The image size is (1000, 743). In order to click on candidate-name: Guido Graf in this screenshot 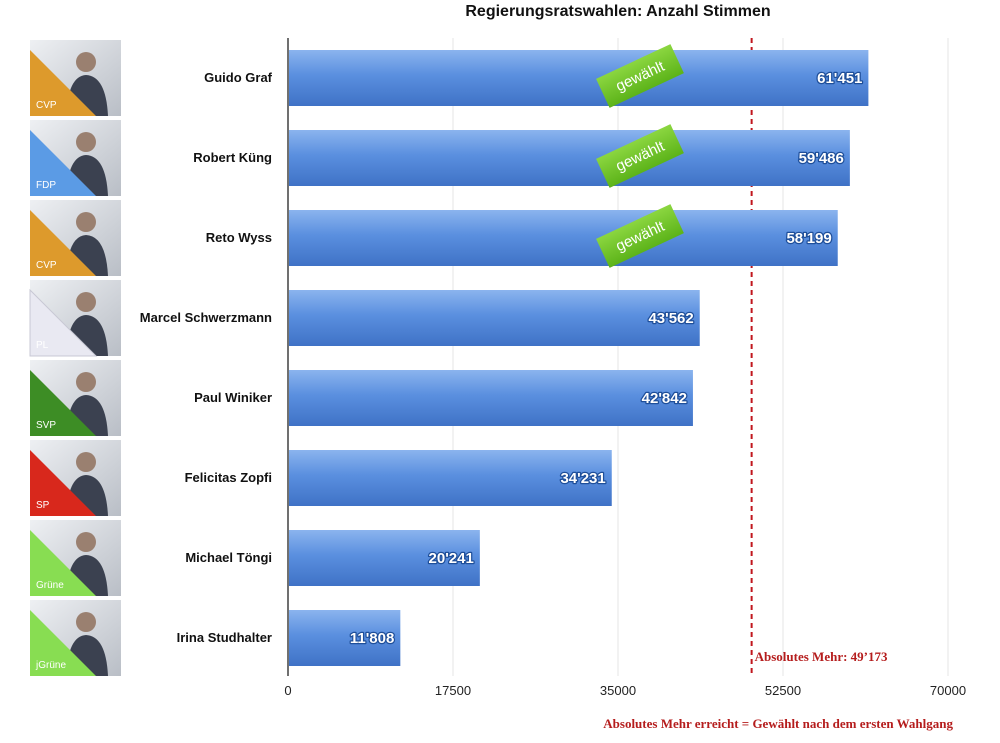, I will do `click(238, 77)`.